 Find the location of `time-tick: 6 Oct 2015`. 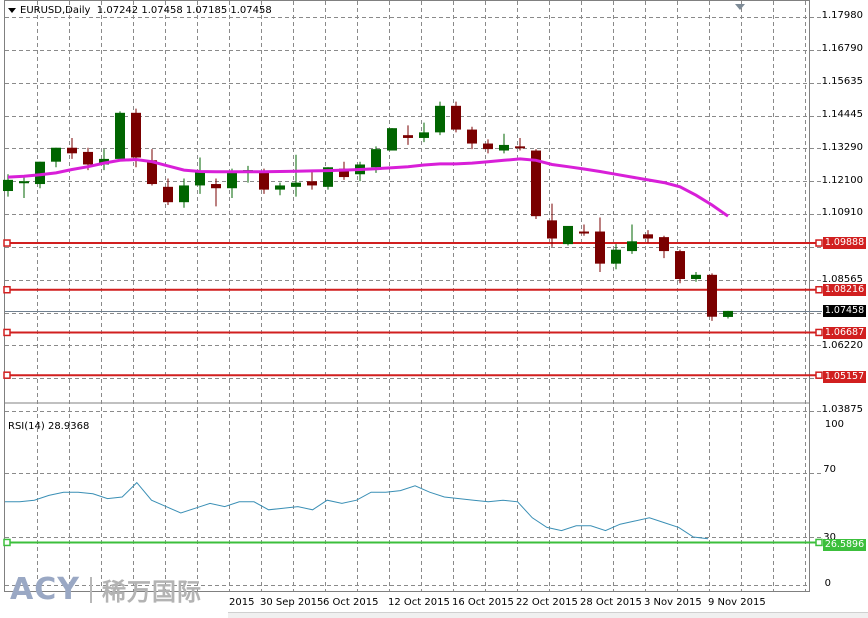

time-tick: 6 Oct 2015 is located at coordinates (351, 602).